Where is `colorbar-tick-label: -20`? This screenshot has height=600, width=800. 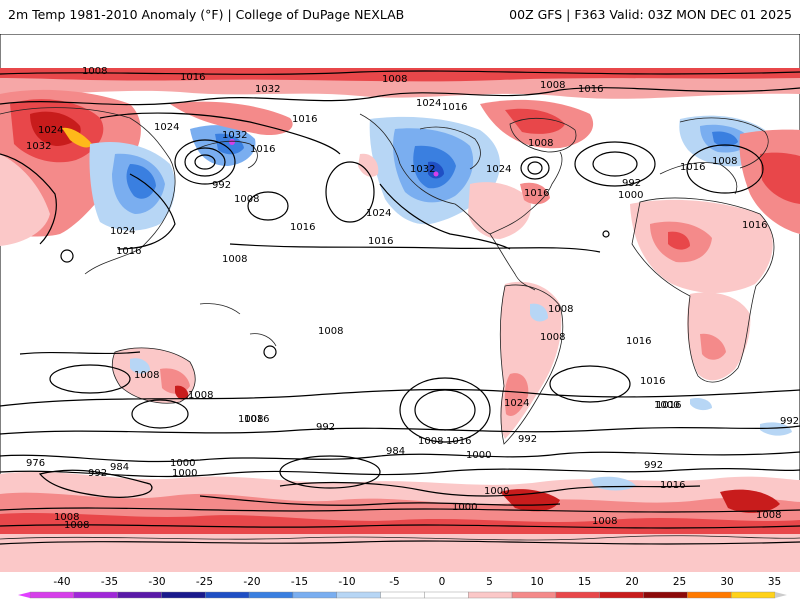 colorbar-tick-label: -20 is located at coordinates (251, 582).